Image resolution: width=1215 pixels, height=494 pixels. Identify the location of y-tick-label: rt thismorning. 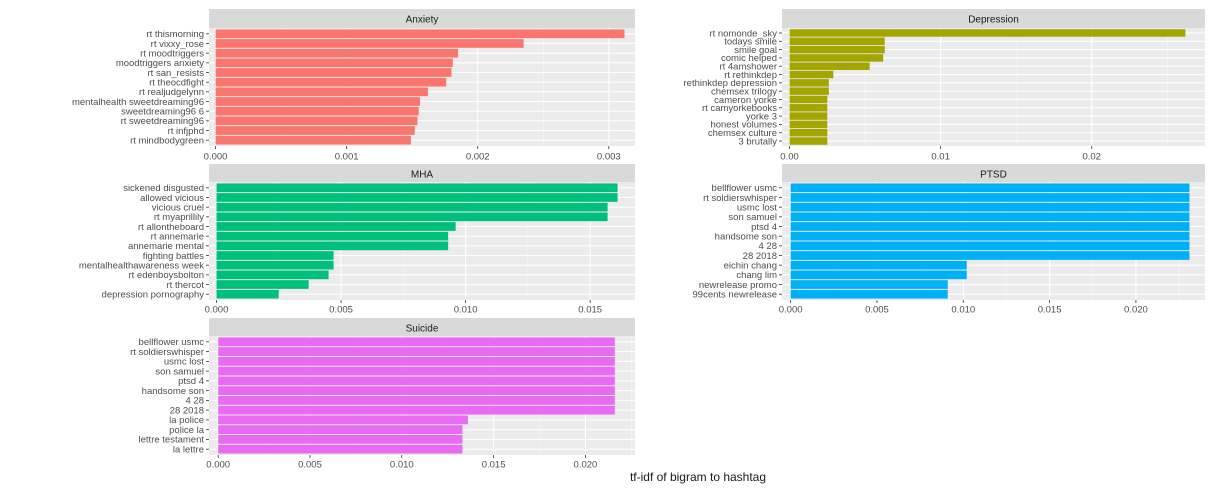
(175, 34).